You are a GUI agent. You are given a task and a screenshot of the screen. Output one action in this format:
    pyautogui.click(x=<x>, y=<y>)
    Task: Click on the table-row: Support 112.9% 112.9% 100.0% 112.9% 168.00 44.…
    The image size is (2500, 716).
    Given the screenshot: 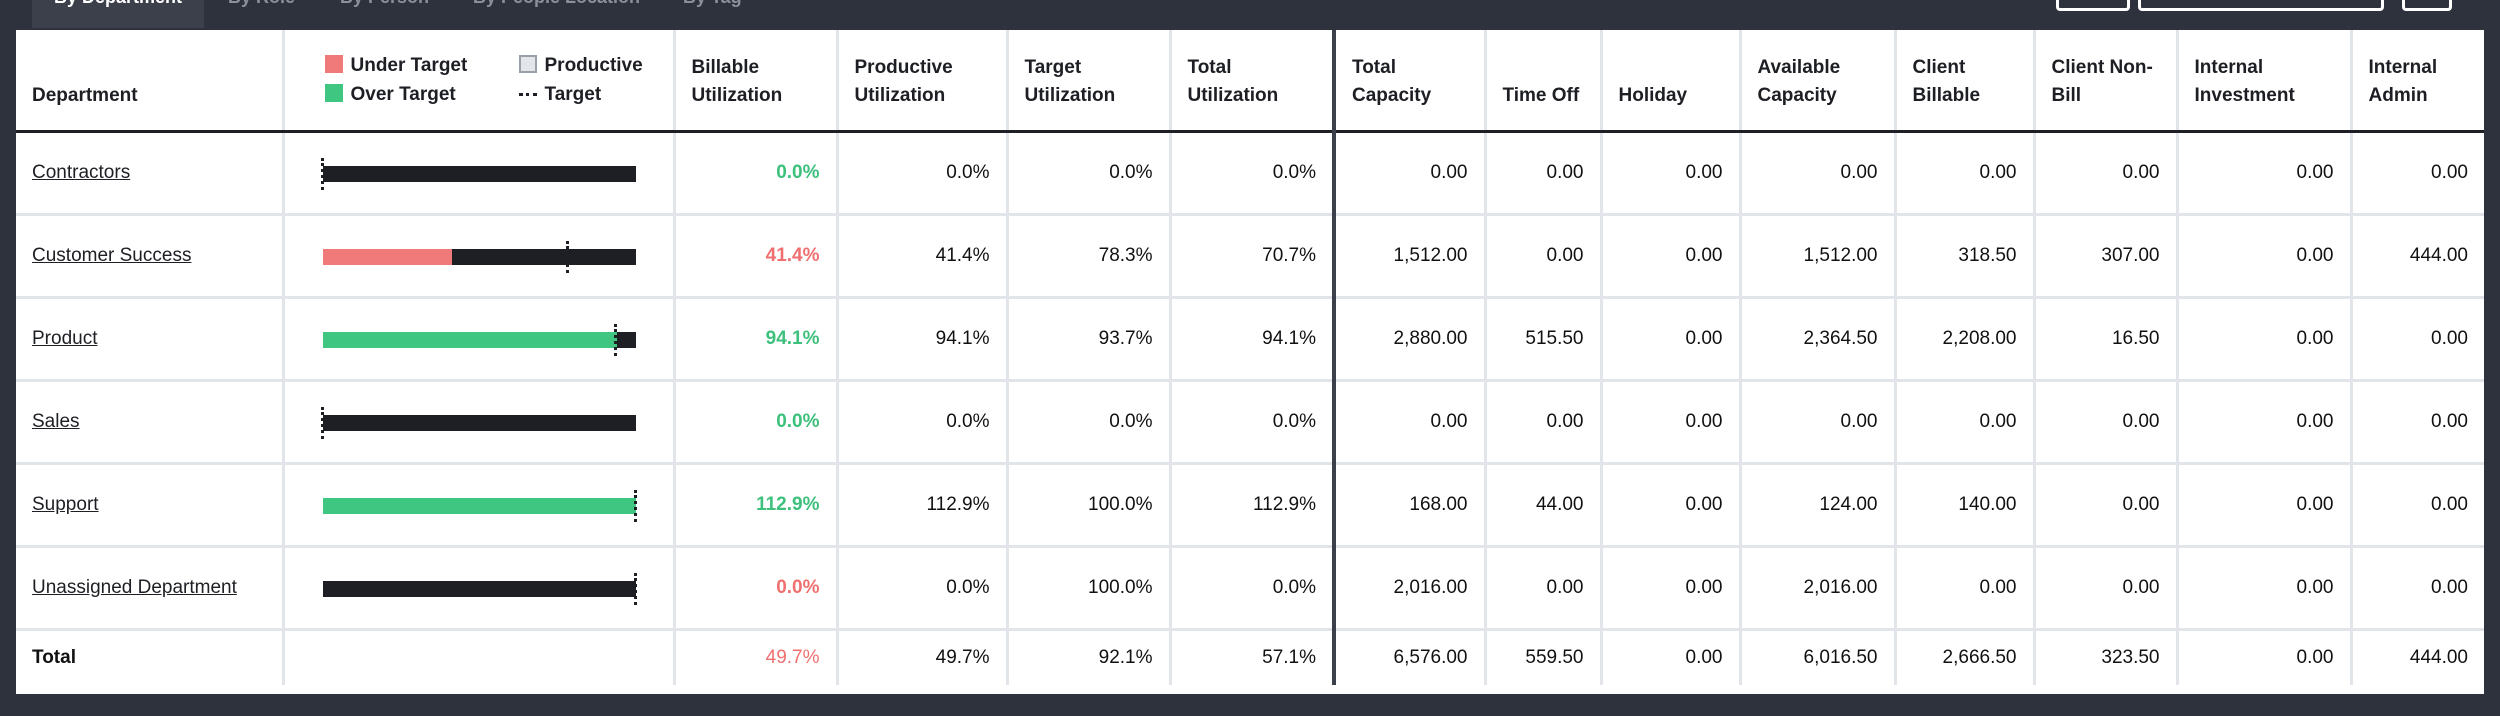 What is the action you would take?
    pyautogui.click(x=1250, y=505)
    